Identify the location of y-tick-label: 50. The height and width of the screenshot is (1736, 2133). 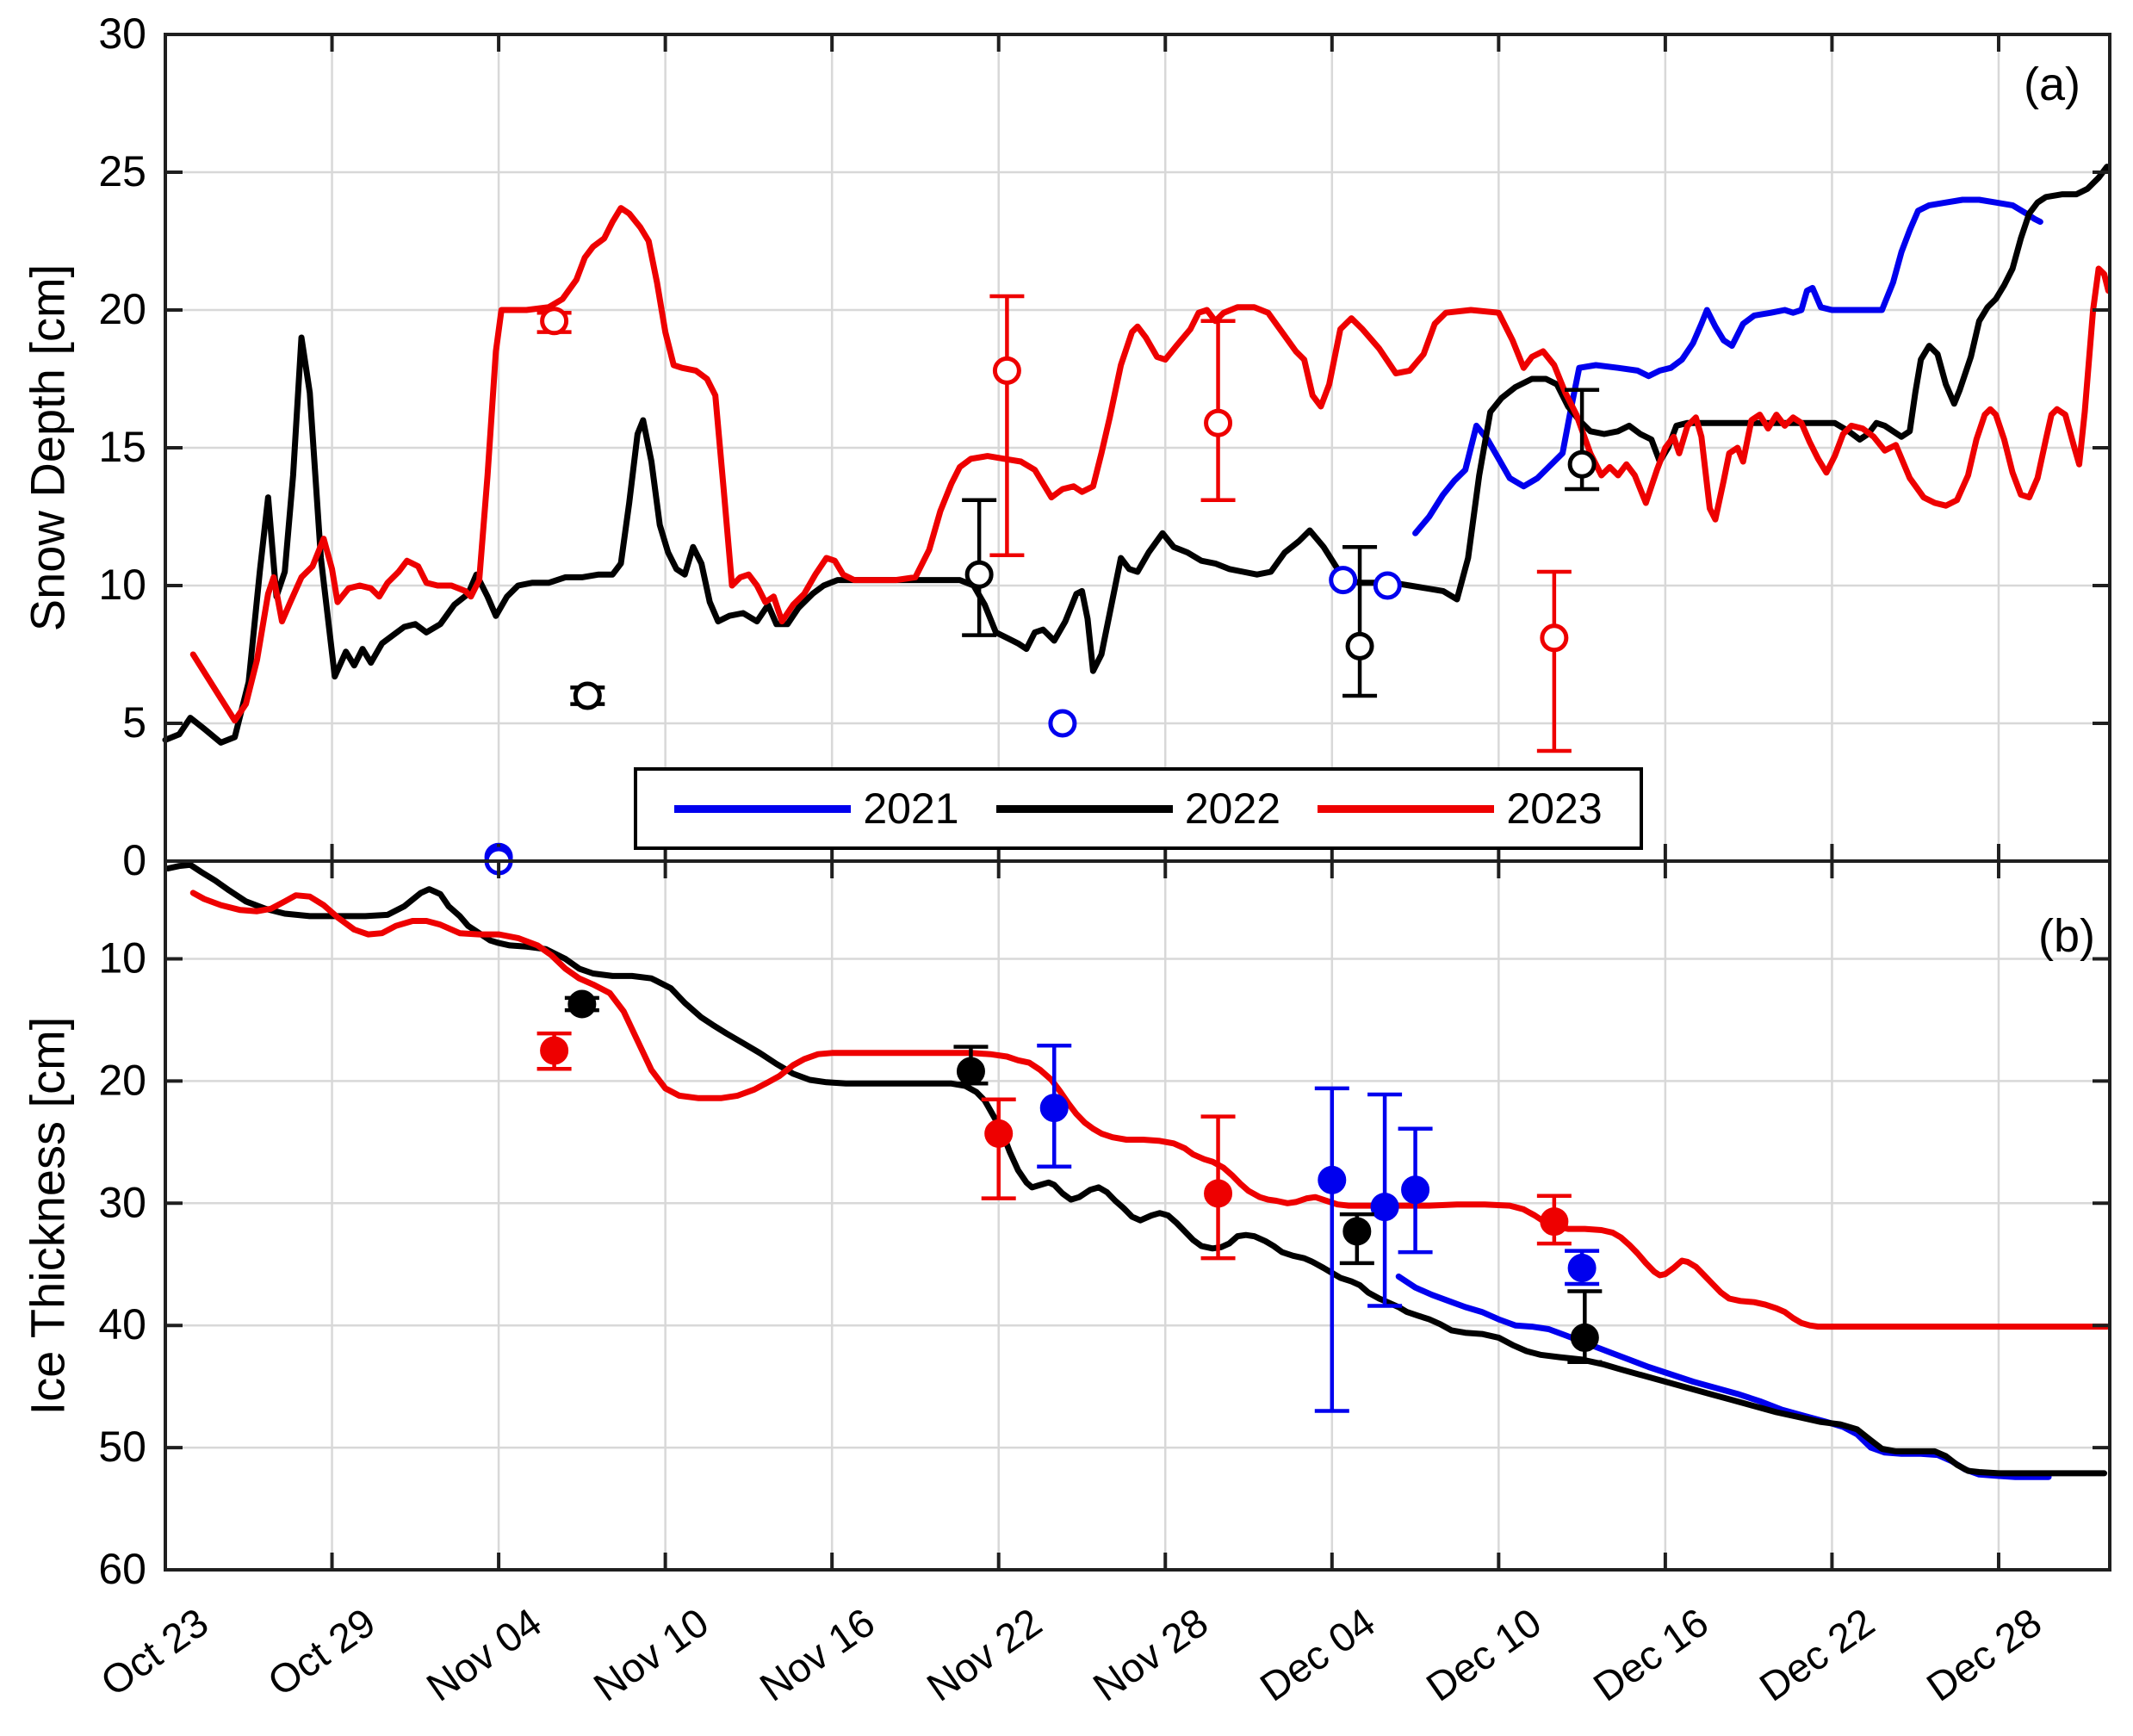
(122, 1447).